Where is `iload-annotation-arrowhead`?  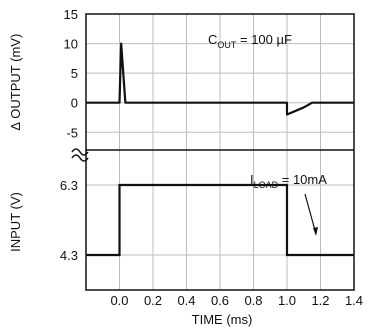
iload-annotation-arrowhead is located at coordinates (315, 231).